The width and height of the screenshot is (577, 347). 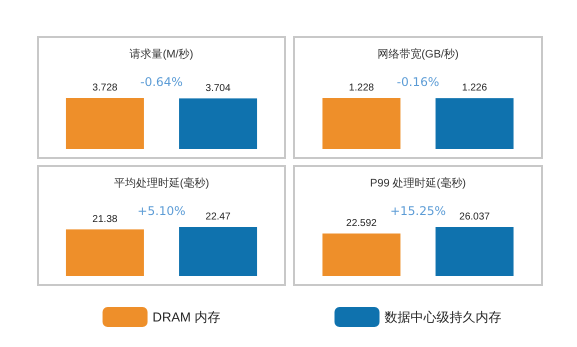 What do you see at coordinates (218, 88) in the screenshot?
I see `data-label: 3.704` at bounding box center [218, 88].